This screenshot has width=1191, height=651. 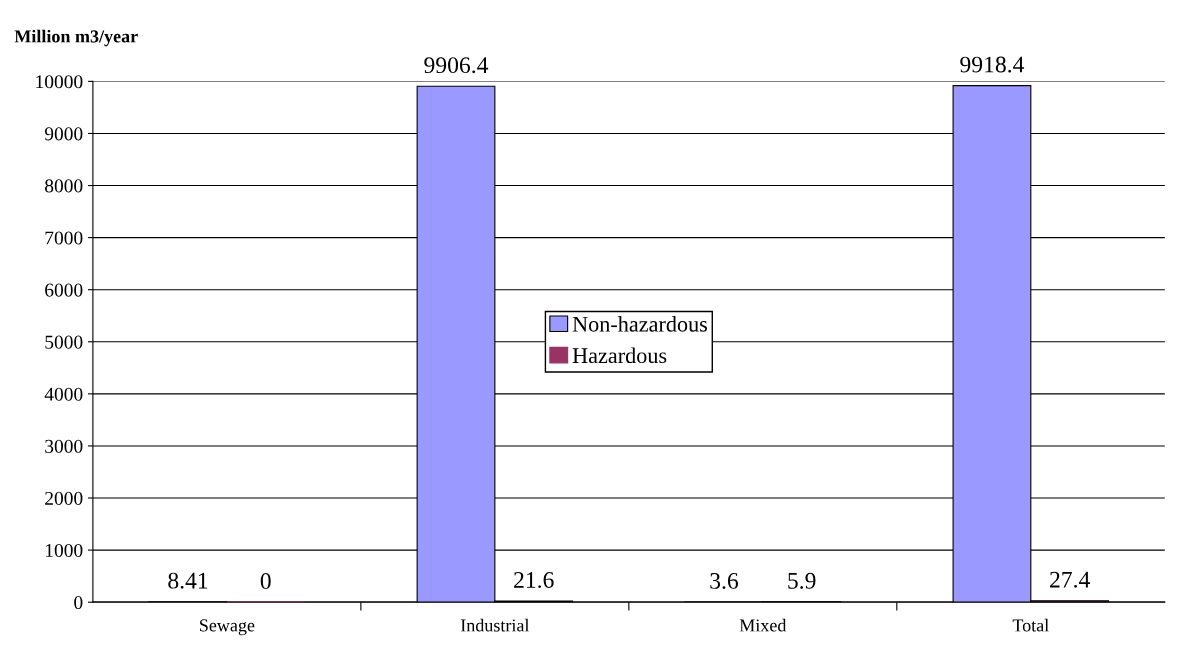 What do you see at coordinates (495, 625) in the screenshot?
I see `x-tick-label: Industrial` at bounding box center [495, 625].